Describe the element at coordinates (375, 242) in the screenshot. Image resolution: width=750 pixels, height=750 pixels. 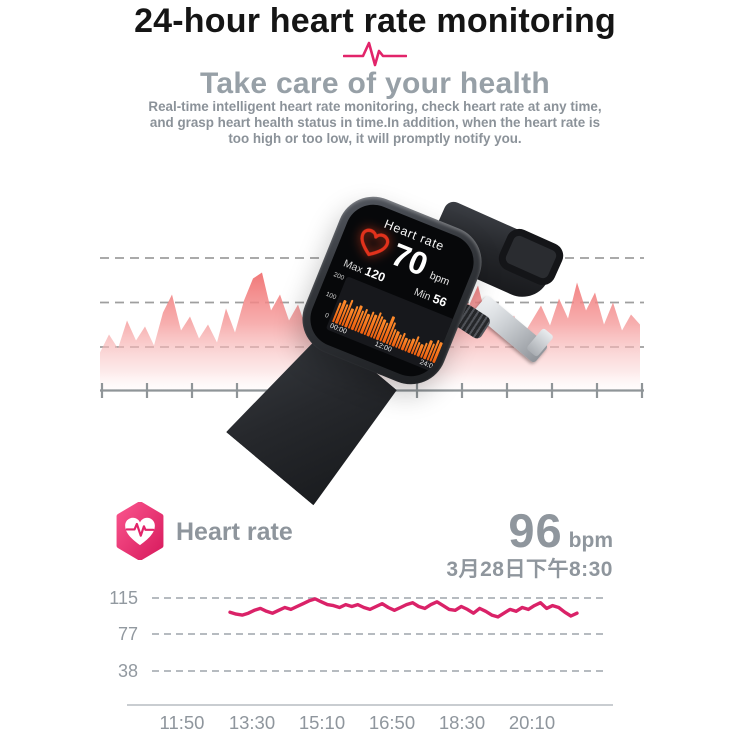
I see `heart-icon` at that location.